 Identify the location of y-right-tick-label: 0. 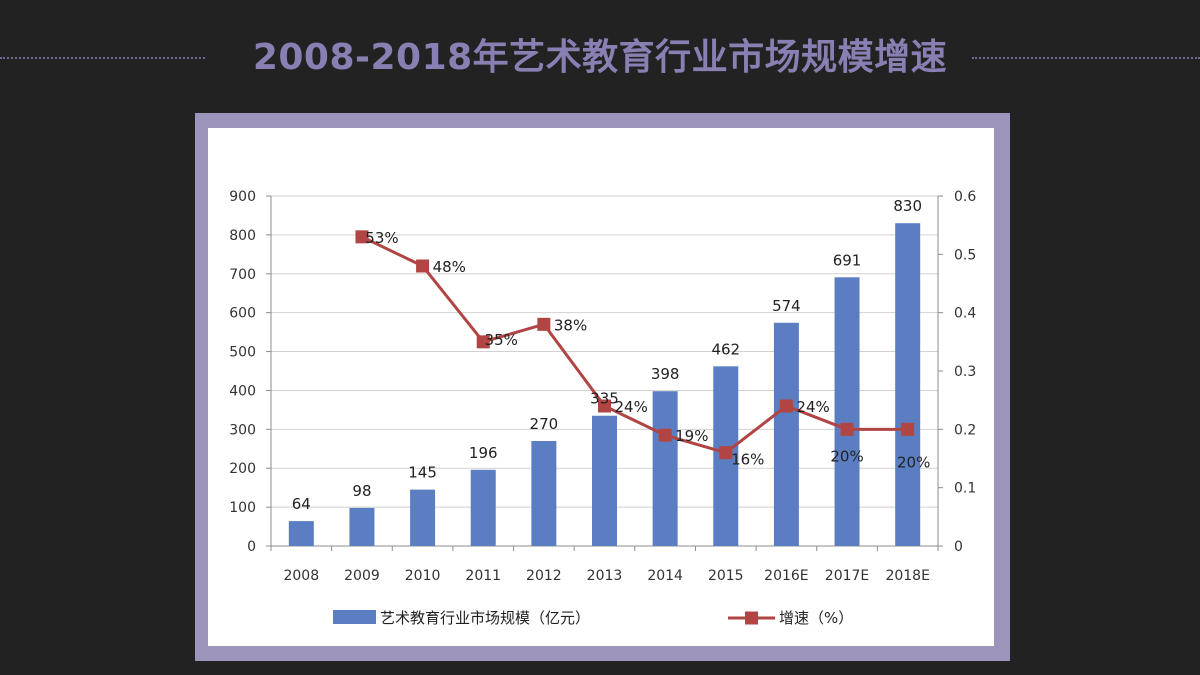
(958, 547).